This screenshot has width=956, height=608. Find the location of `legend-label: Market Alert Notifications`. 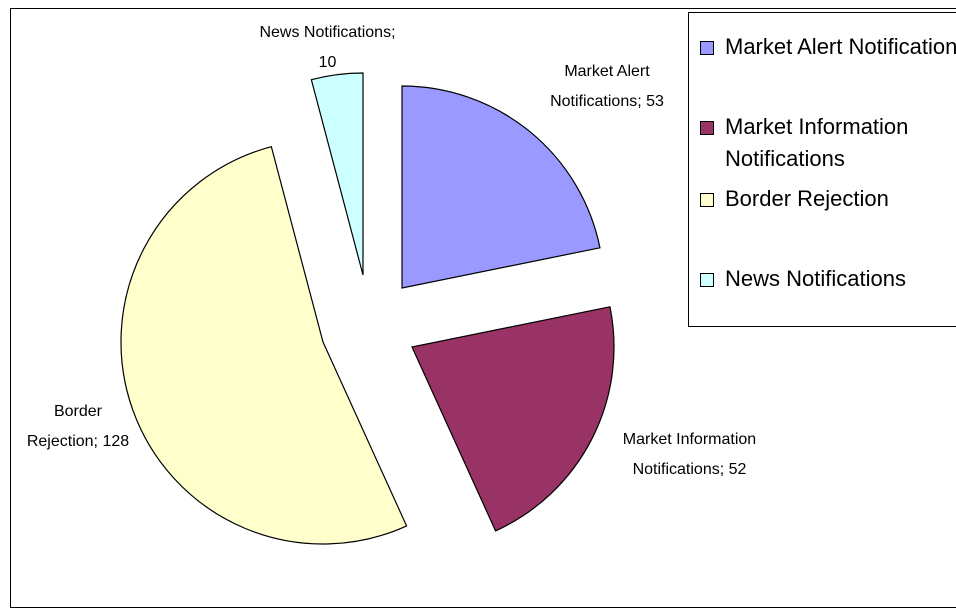

legend-label: Market Alert Notifications is located at coordinates (840, 46).